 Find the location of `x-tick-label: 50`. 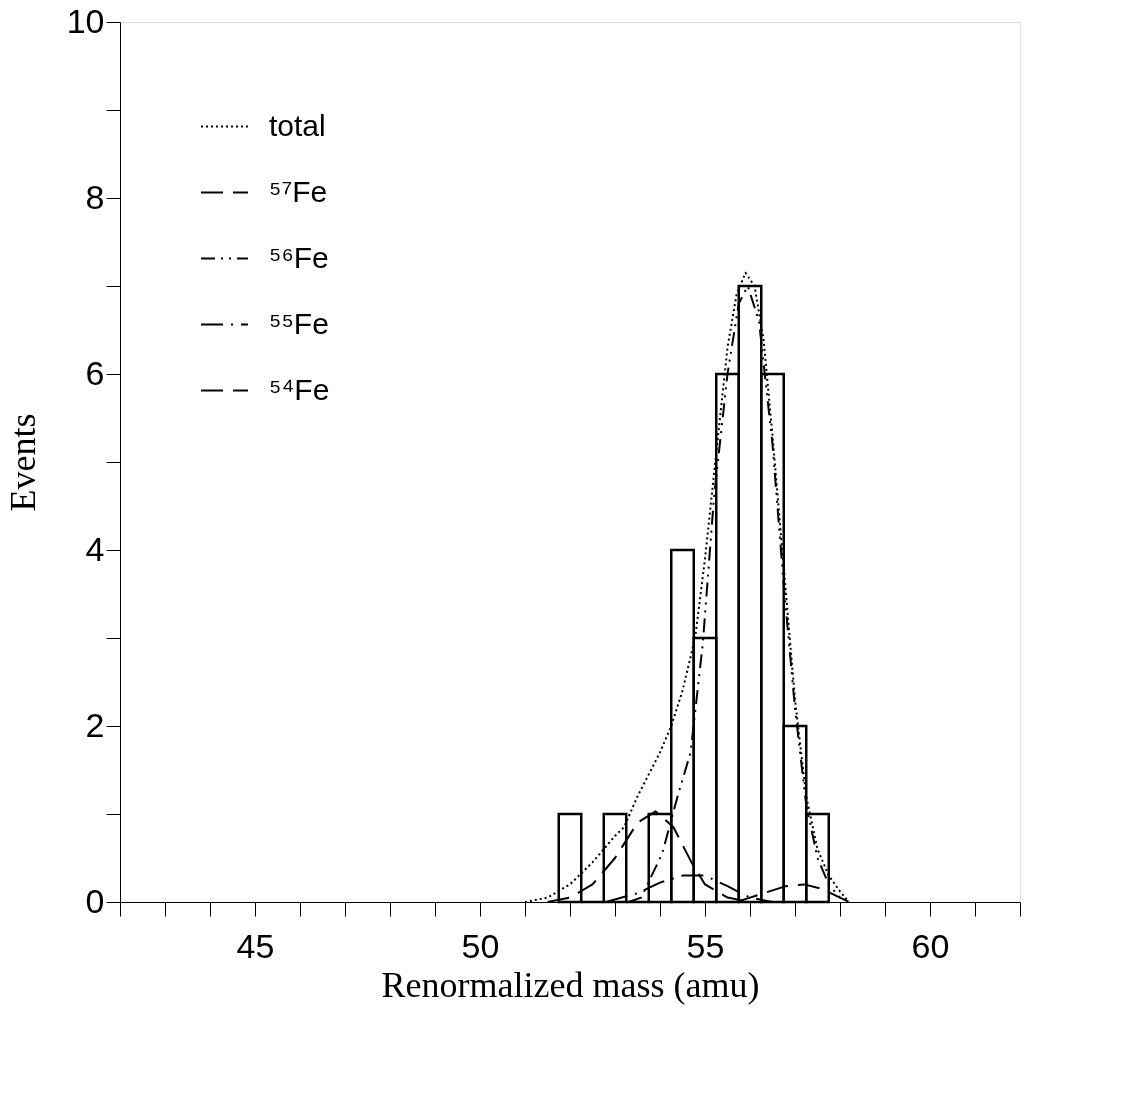

x-tick-label: 50 is located at coordinates (480, 945).